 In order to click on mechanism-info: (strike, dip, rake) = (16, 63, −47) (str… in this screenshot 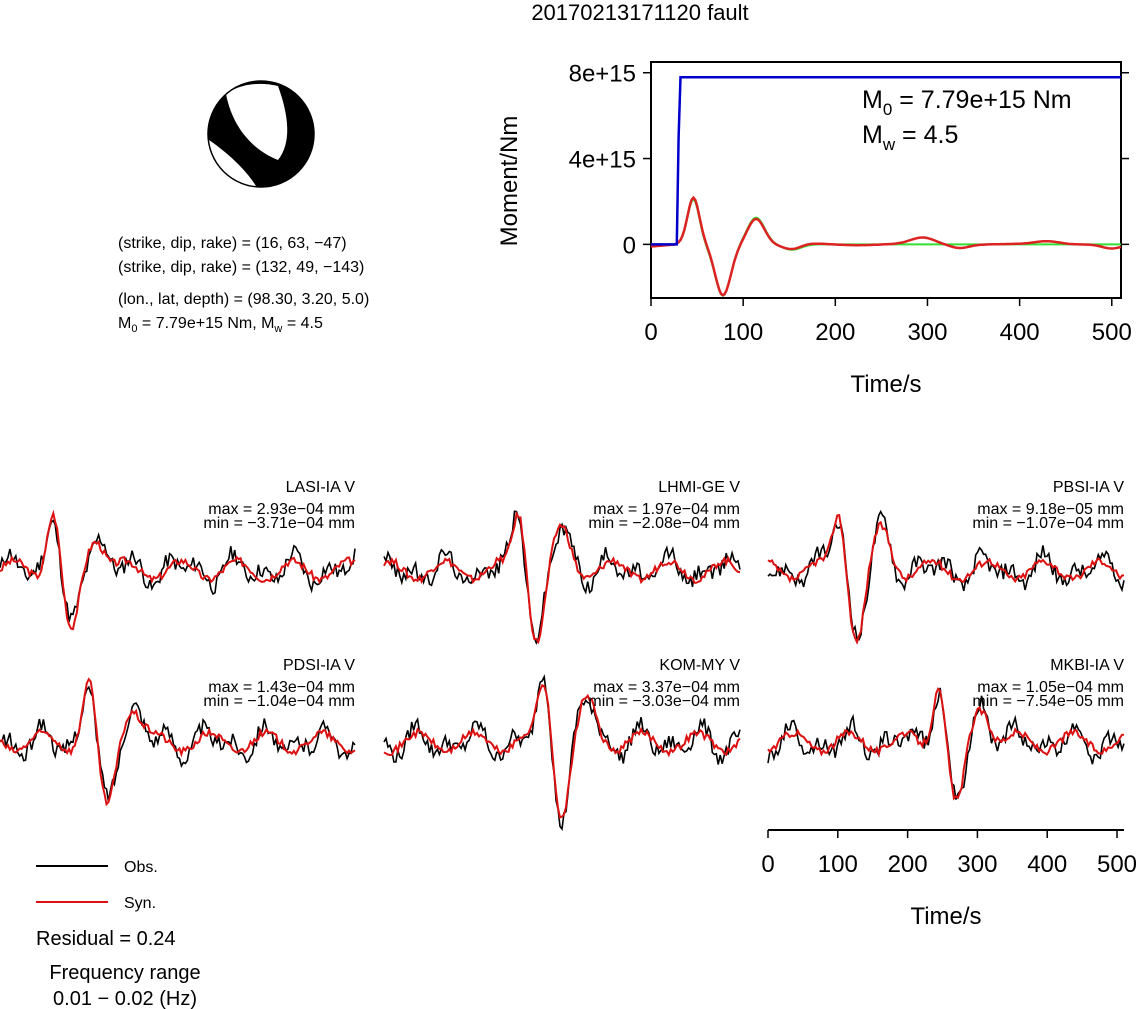, I will do `click(243, 285)`.